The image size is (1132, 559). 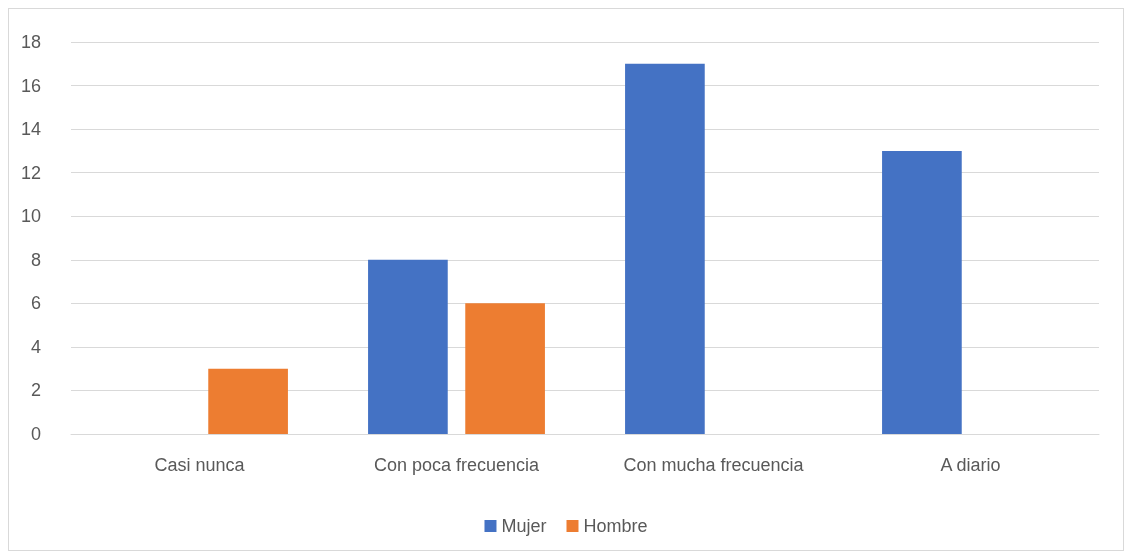 I want to click on y-tick-label: 8, so click(x=35, y=259).